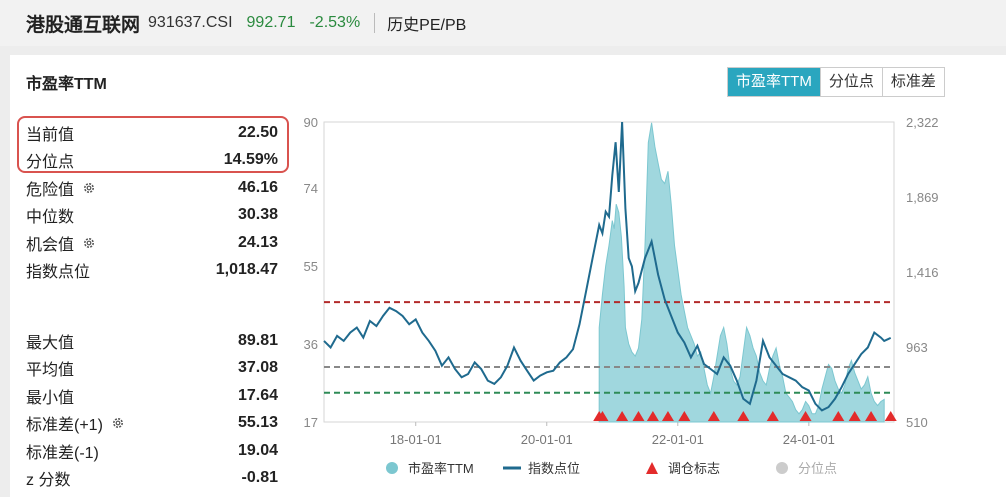  Describe the element at coordinates (48, 481) in the screenshot. I see `stat-label: z 分数` at that location.